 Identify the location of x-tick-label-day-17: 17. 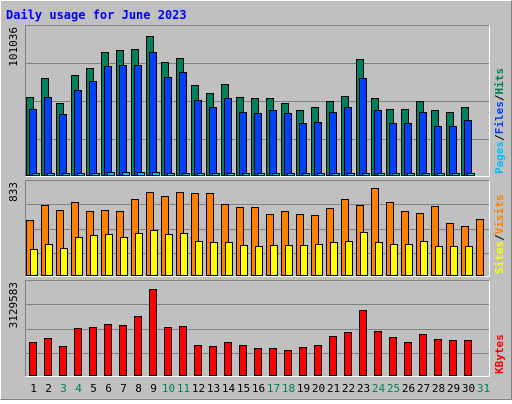
(273, 388).